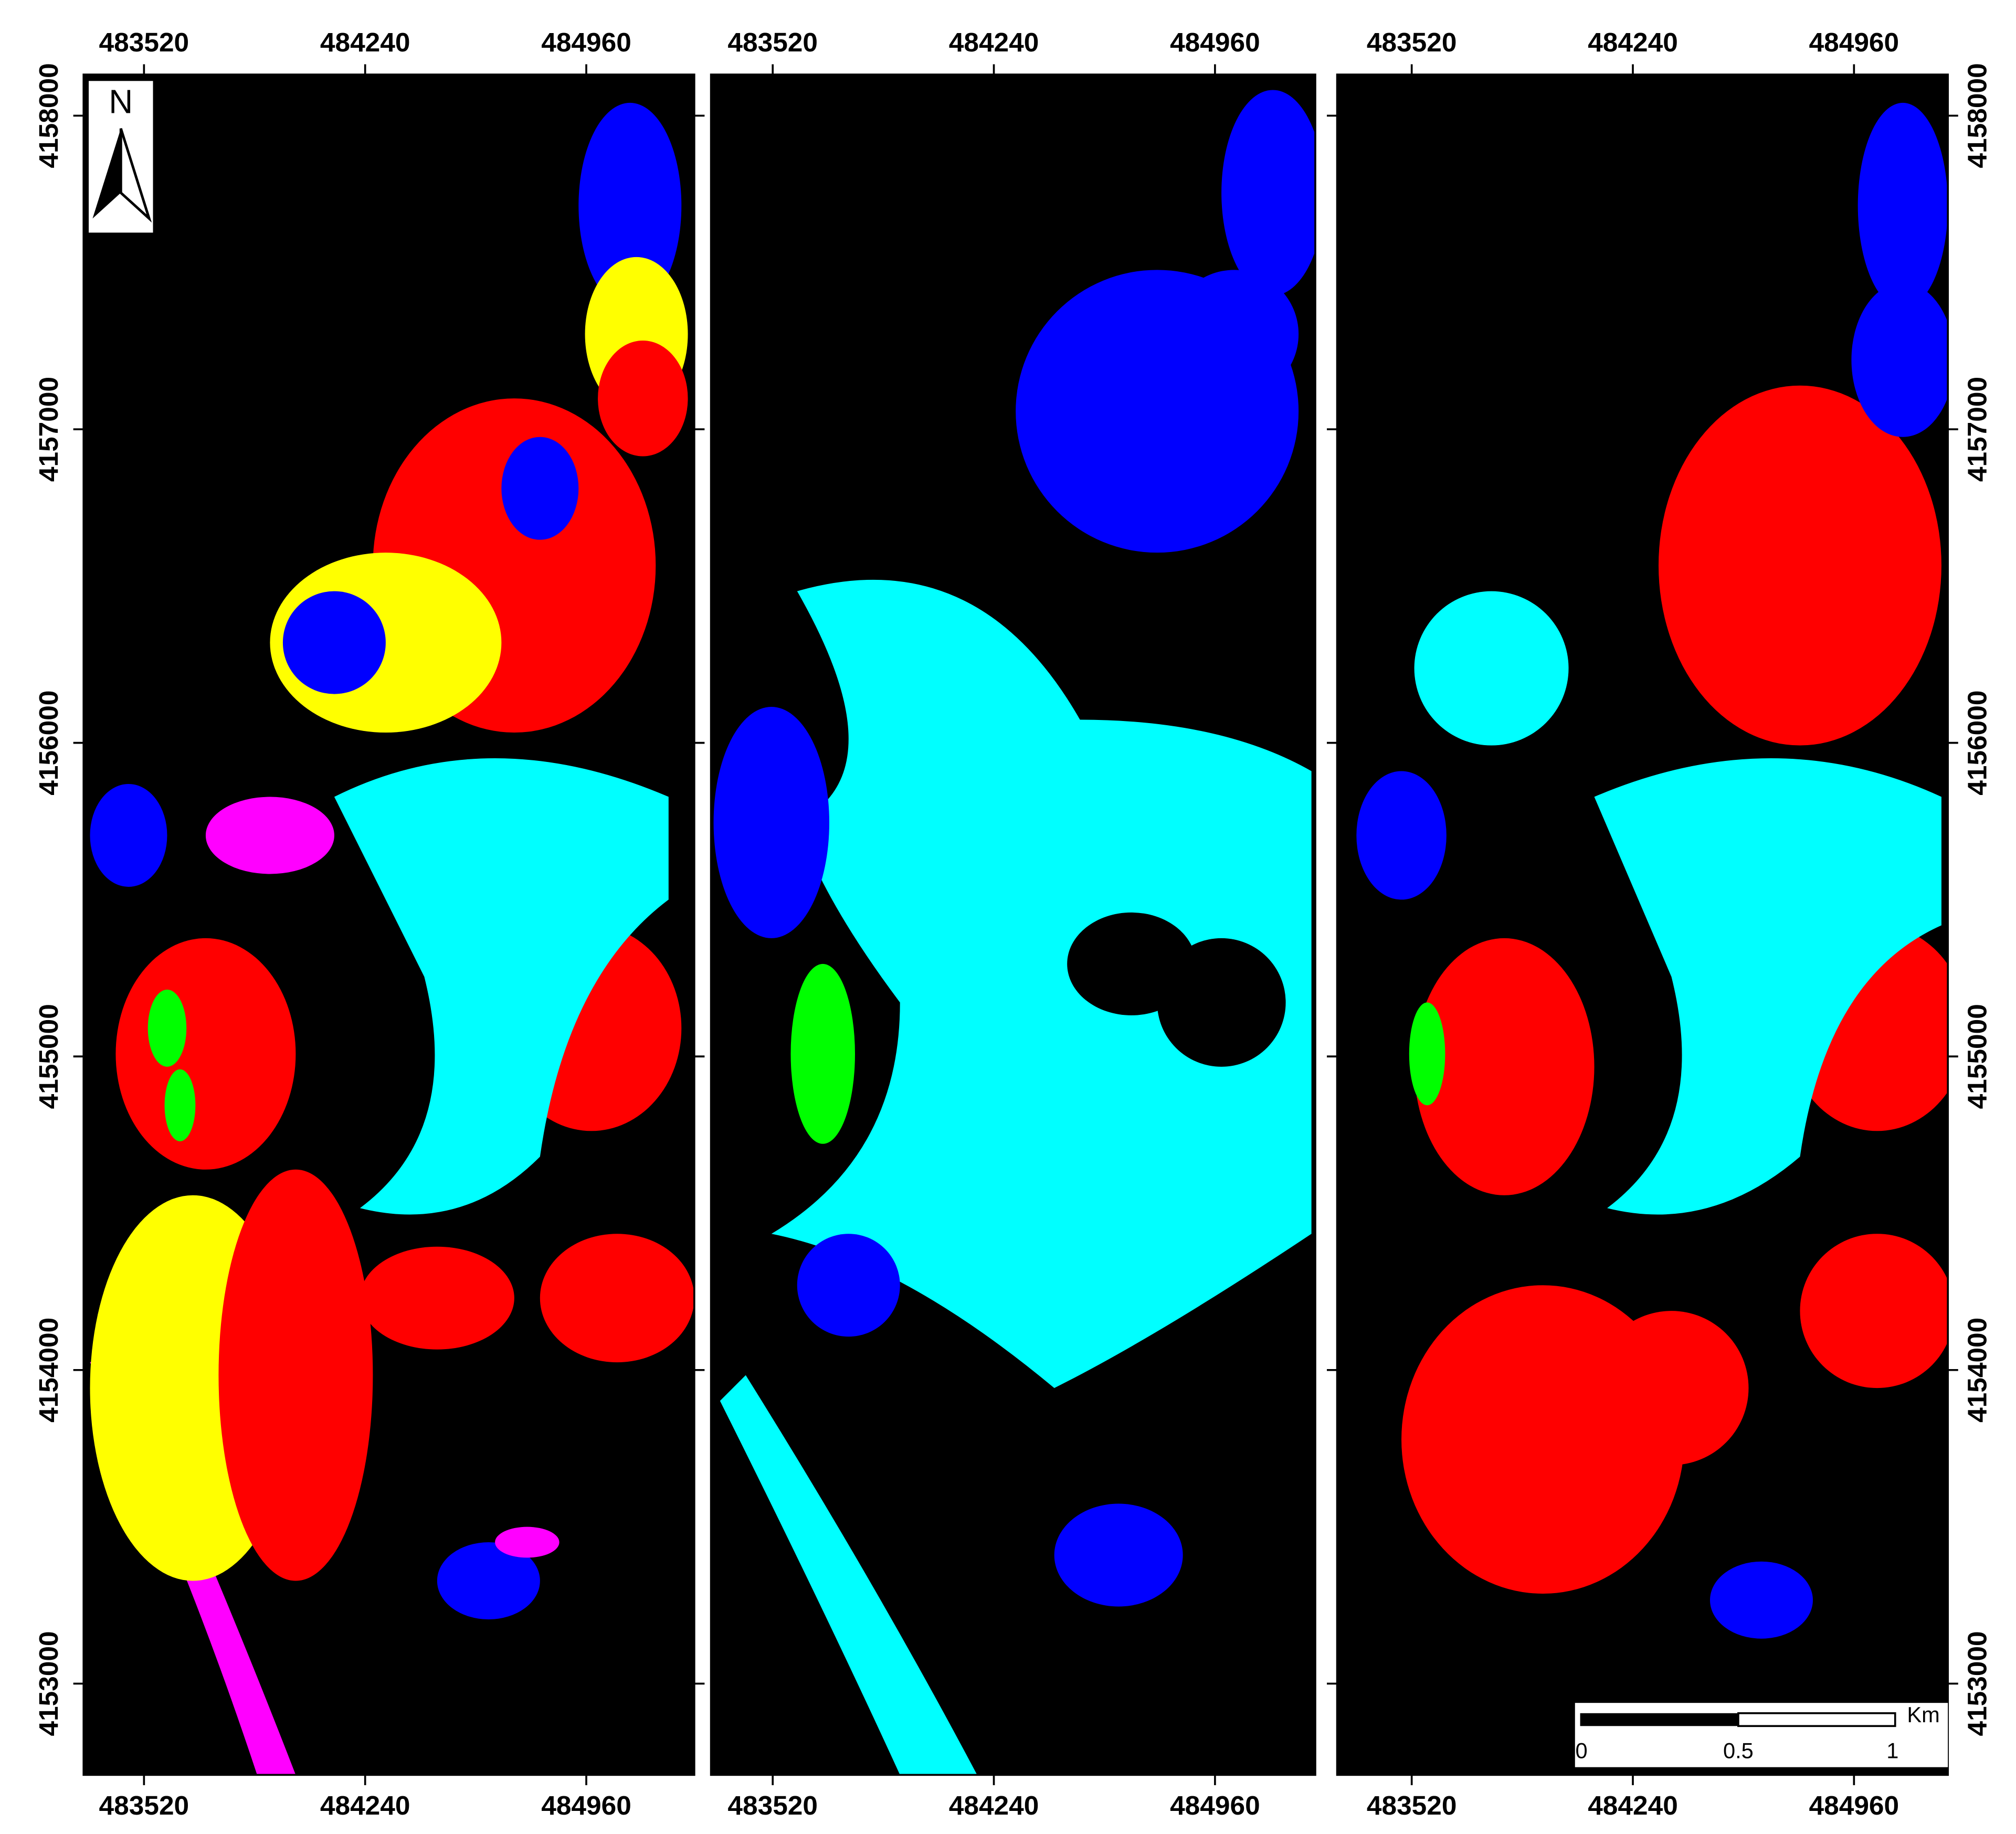  What do you see at coordinates (1923, 1715) in the screenshot?
I see `scale-unit: Km` at bounding box center [1923, 1715].